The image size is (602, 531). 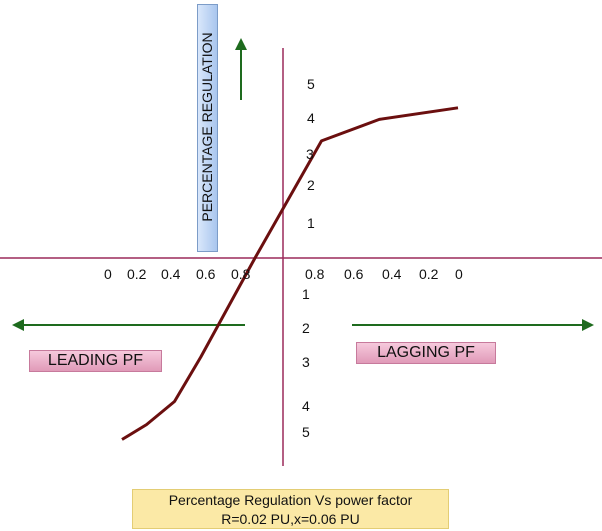 I want to click on lagging-pf-label: LAGGING PF, so click(x=426, y=353).